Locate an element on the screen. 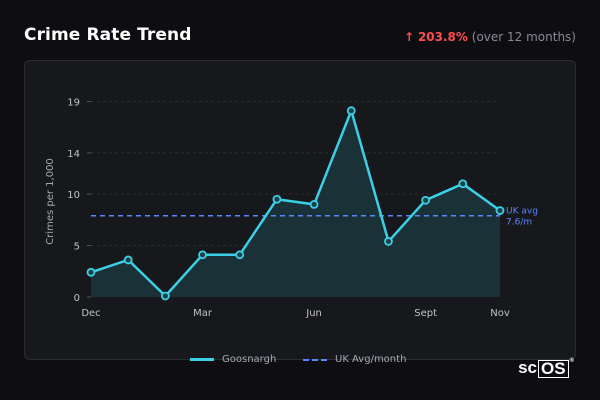  y-axis: 0 5 10 14 19 is located at coordinates (79, 200).